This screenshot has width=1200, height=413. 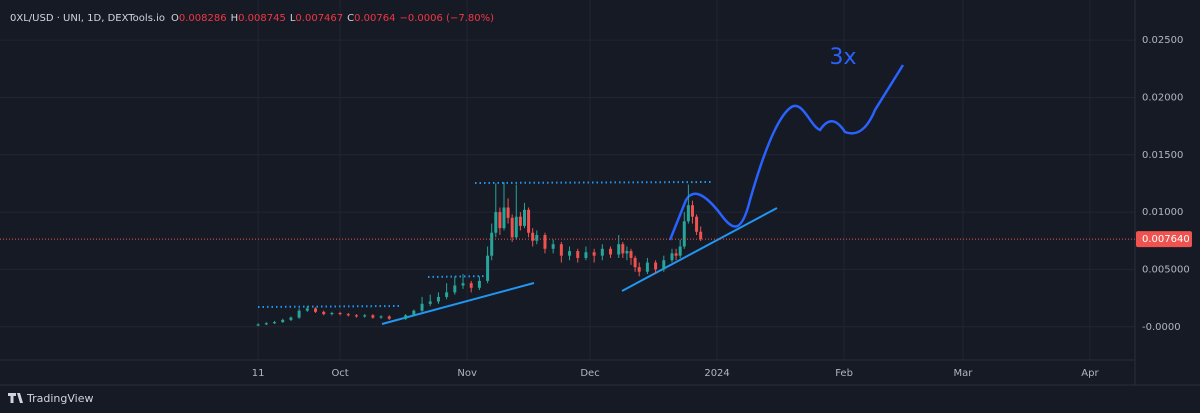 I want to click on x-tick-label: Oct, so click(x=339, y=373).